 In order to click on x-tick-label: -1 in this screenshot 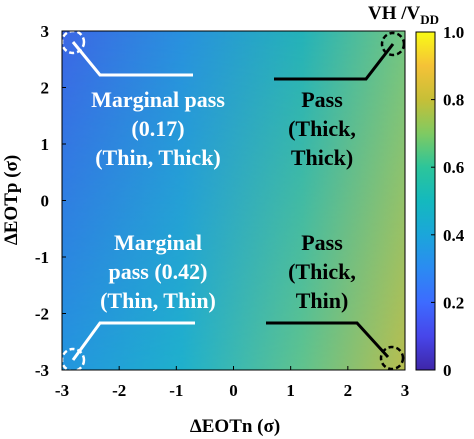, I will do `click(176, 390)`.